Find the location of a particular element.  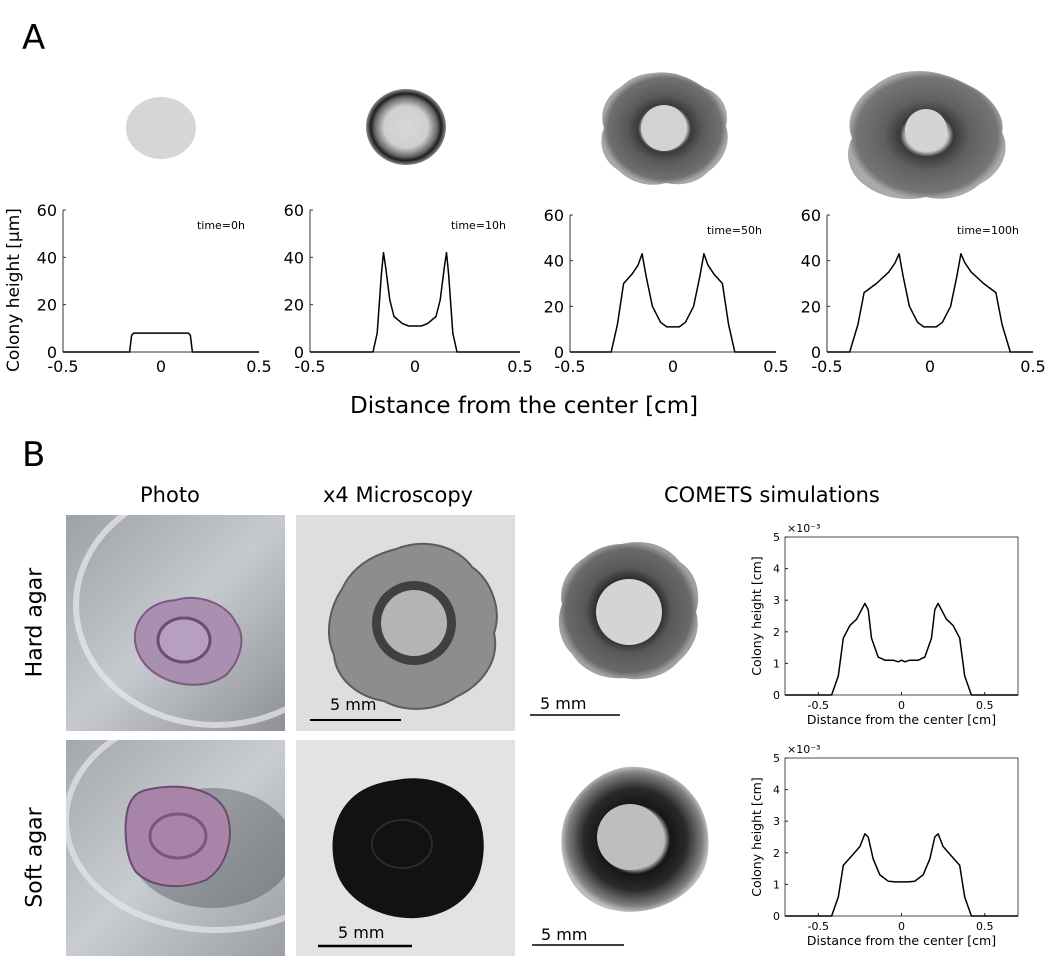

row-label-hard: Hard agar is located at coordinates (35, 622).